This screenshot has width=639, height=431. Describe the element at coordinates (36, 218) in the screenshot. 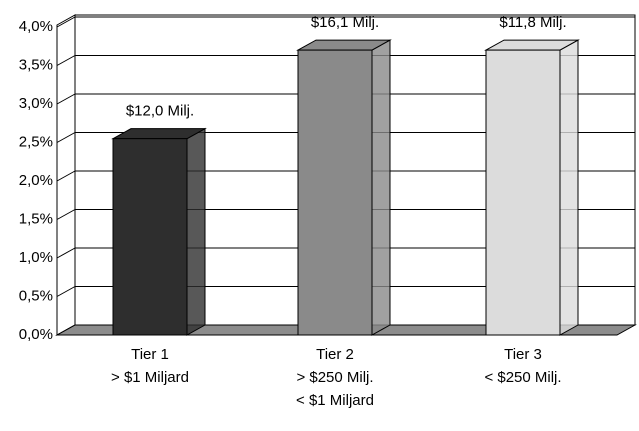

I see `y-tick-label: 1,5%` at that location.